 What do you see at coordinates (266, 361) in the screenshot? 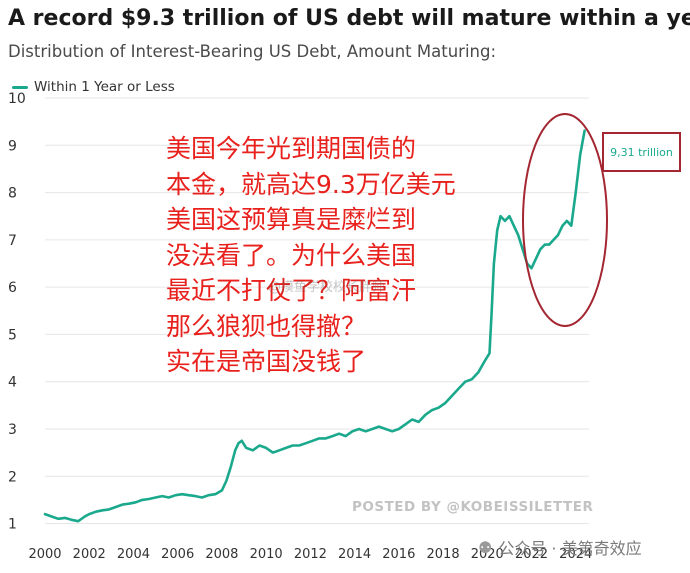
I see `commentary-line: 实在是帝国没钱了` at bounding box center [266, 361].